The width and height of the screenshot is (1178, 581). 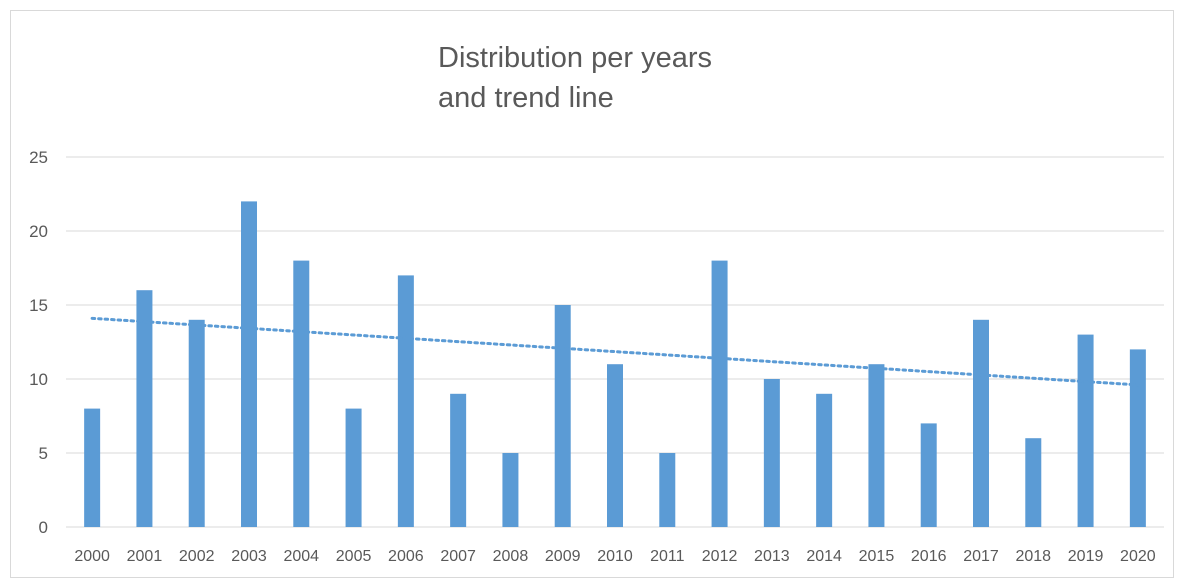 What do you see at coordinates (197, 556) in the screenshot?
I see `x-tick-label: 2002` at bounding box center [197, 556].